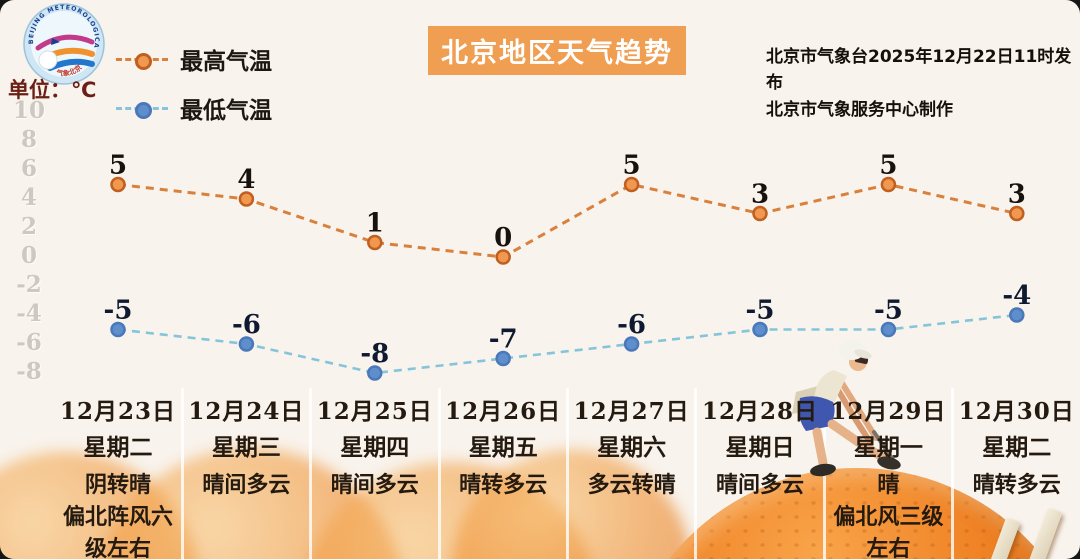  Describe the element at coordinates (503, 411) in the screenshot. I see `date-label: 12月26日` at that location.